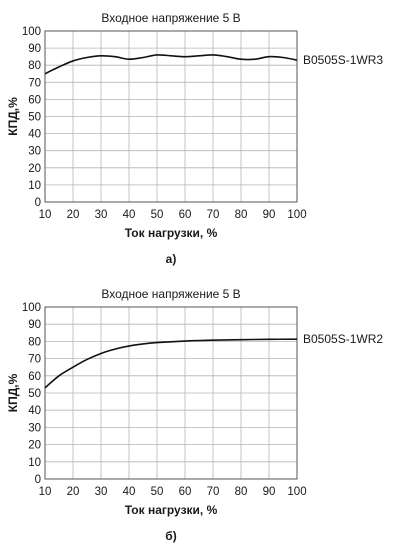  What do you see at coordinates (170, 536) in the screenshot?
I see `panel-label: б)` at bounding box center [170, 536].